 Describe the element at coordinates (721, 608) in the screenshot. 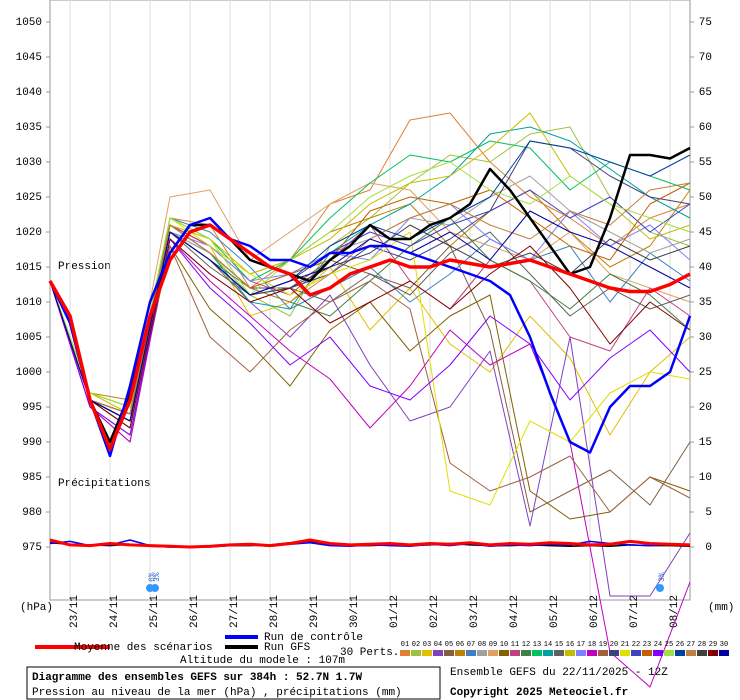

I see `y2-unit: (mm)` at that location.